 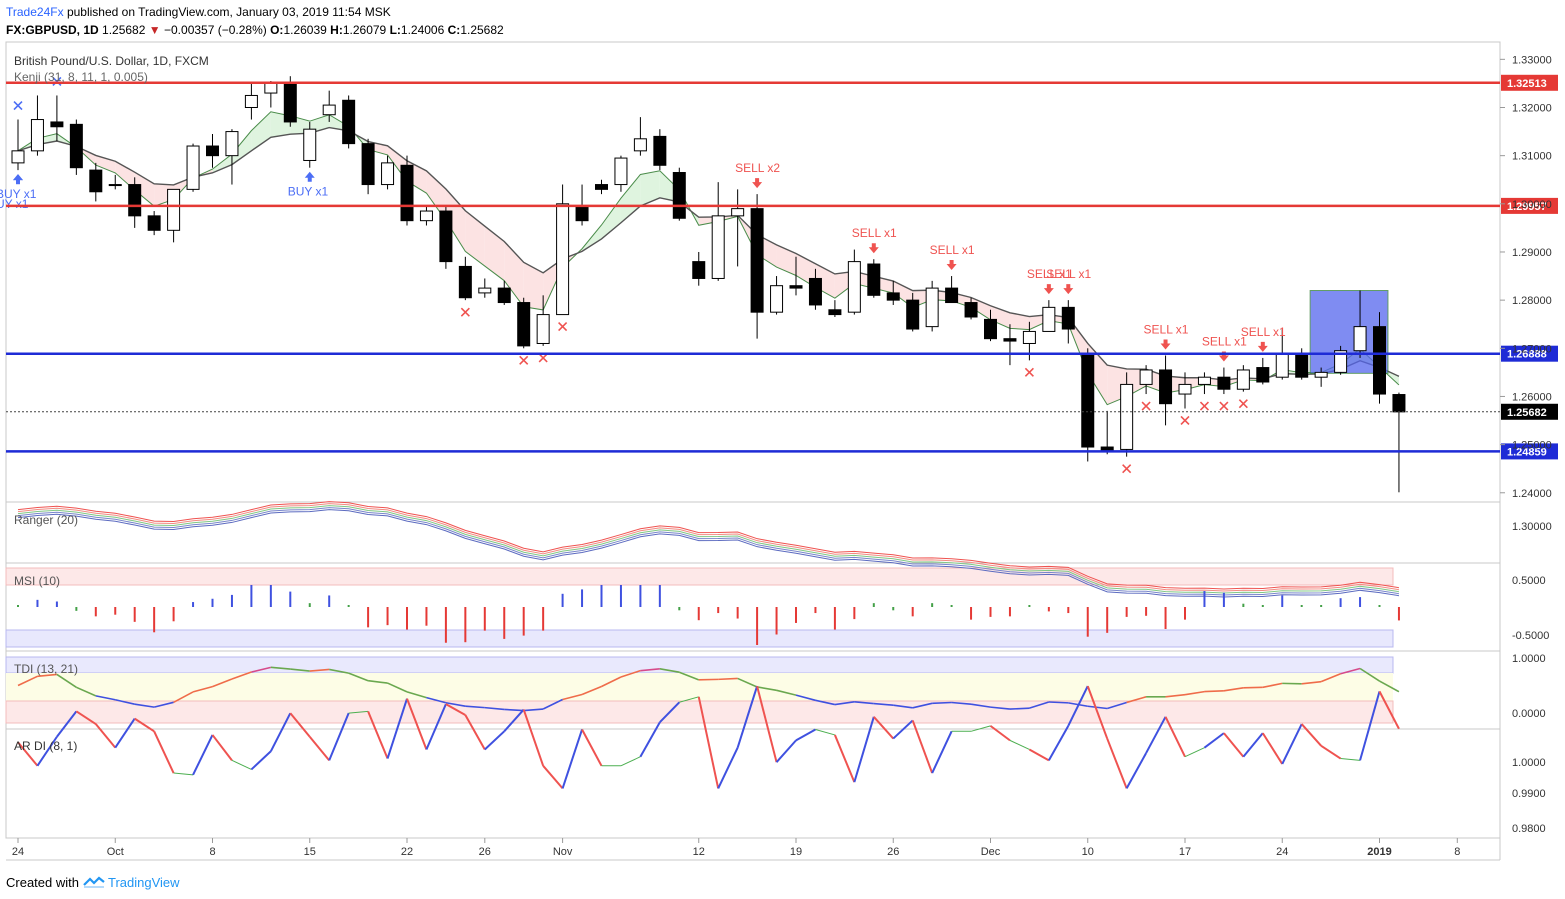 I want to click on footer: Created with TradingView, so click(x=93, y=882).